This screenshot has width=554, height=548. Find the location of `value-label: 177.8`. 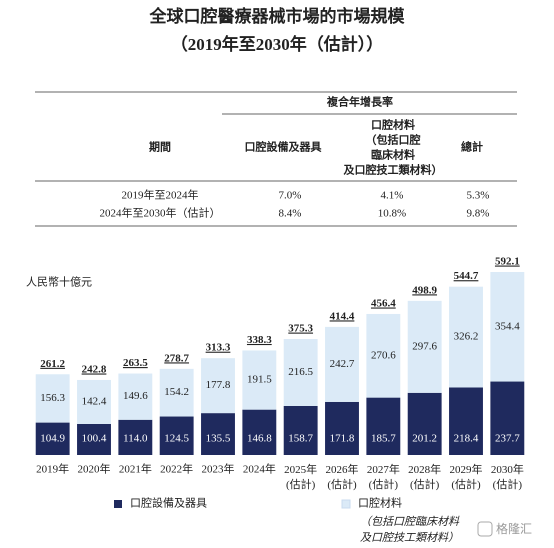

value-label: 177.8 is located at coordinates (218, 385).